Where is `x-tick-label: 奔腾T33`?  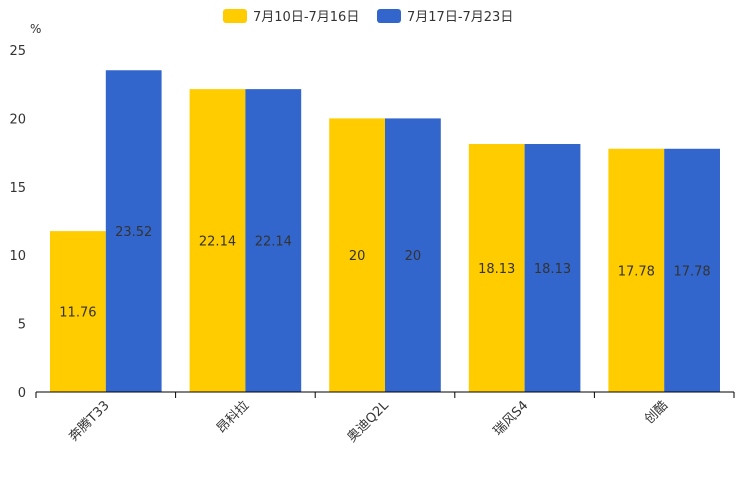 x-tick-label: 奔腾T33 is located at coordinates (89, 421).